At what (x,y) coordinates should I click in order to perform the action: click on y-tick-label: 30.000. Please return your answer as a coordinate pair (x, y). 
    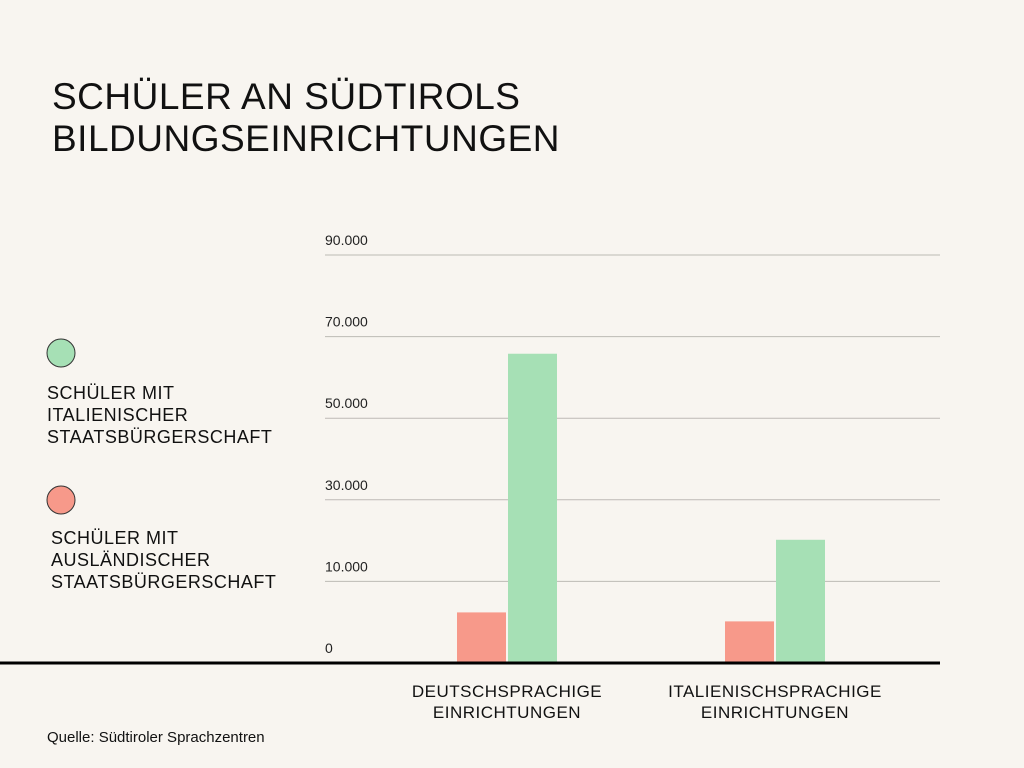
    Looking at the image, I should click on (346, 485).